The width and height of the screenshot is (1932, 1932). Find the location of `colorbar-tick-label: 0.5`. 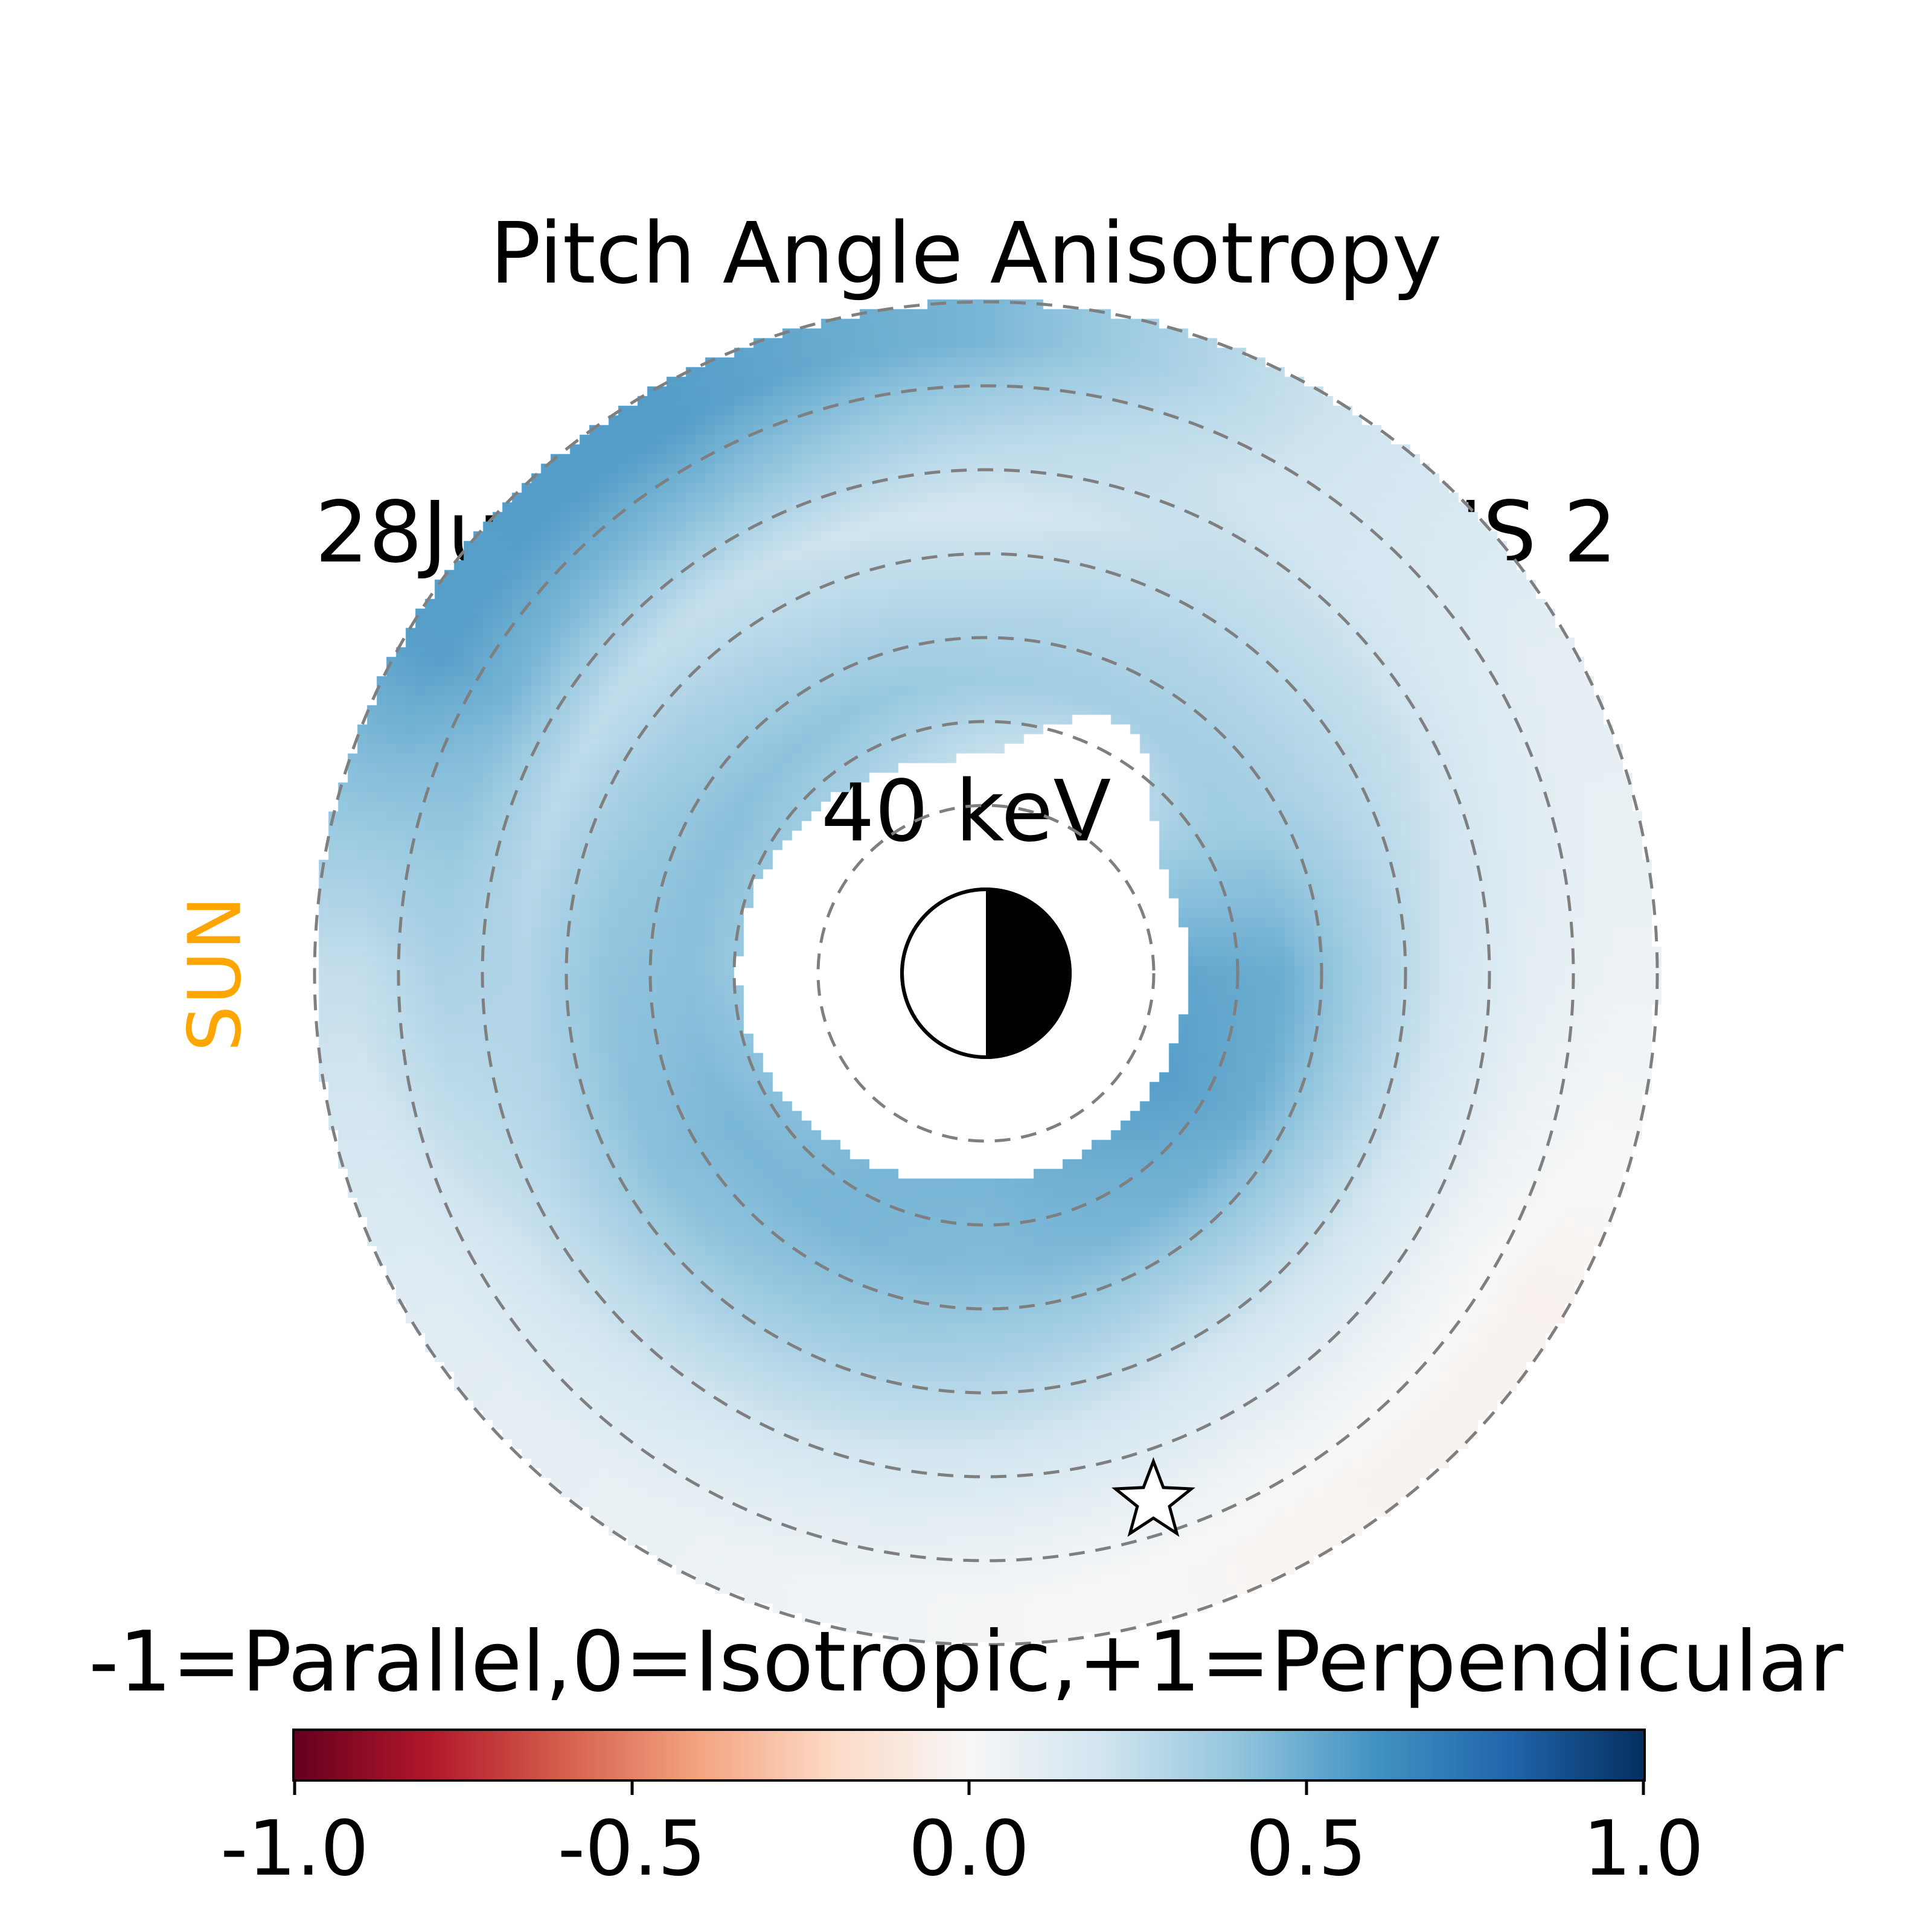

colorbar-tick-label: 0.5 is located at coordinates (1307, 1849).